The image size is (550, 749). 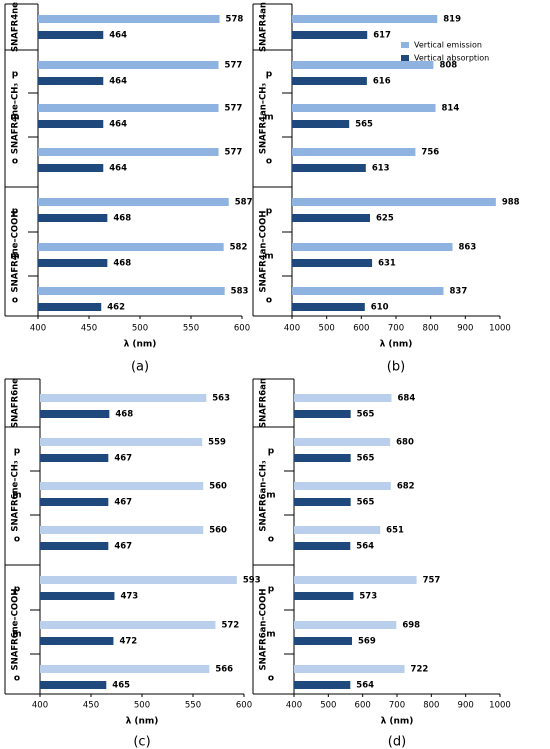 I want to click on emission-value-label: 651, so click(x=395, y=531).